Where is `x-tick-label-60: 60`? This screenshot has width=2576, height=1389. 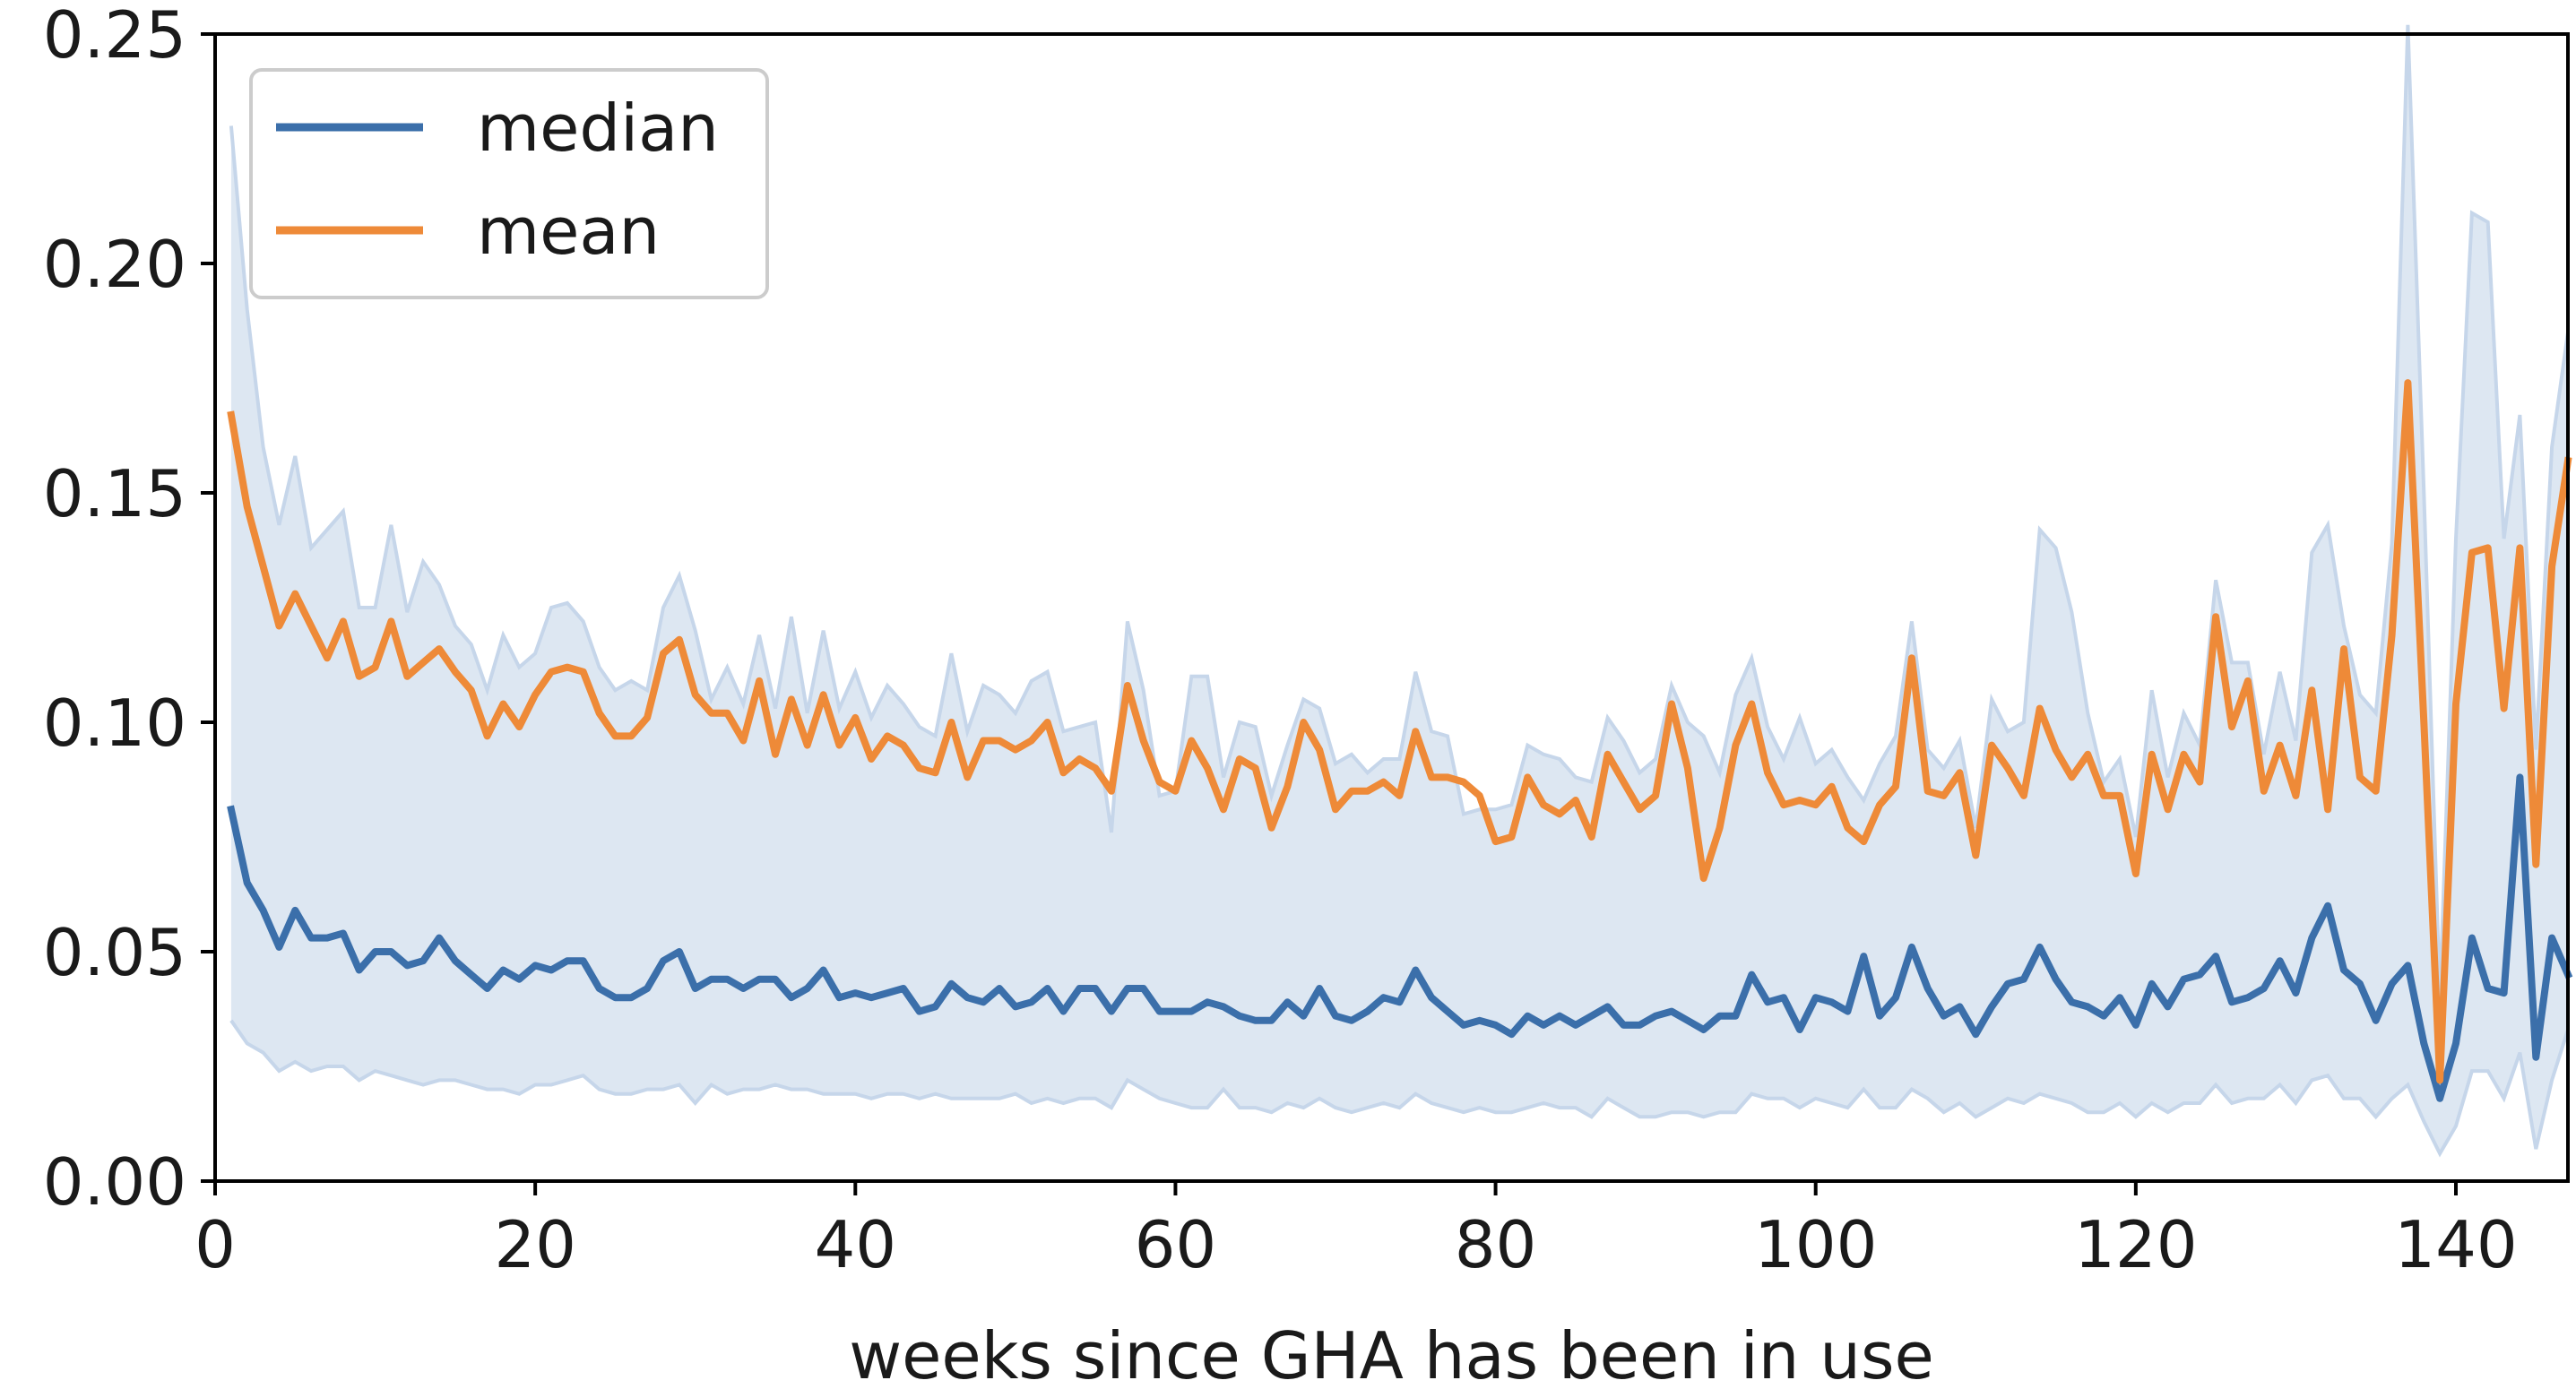
x-tick-label-60: 60 is located at coordinates (1176, 1244).